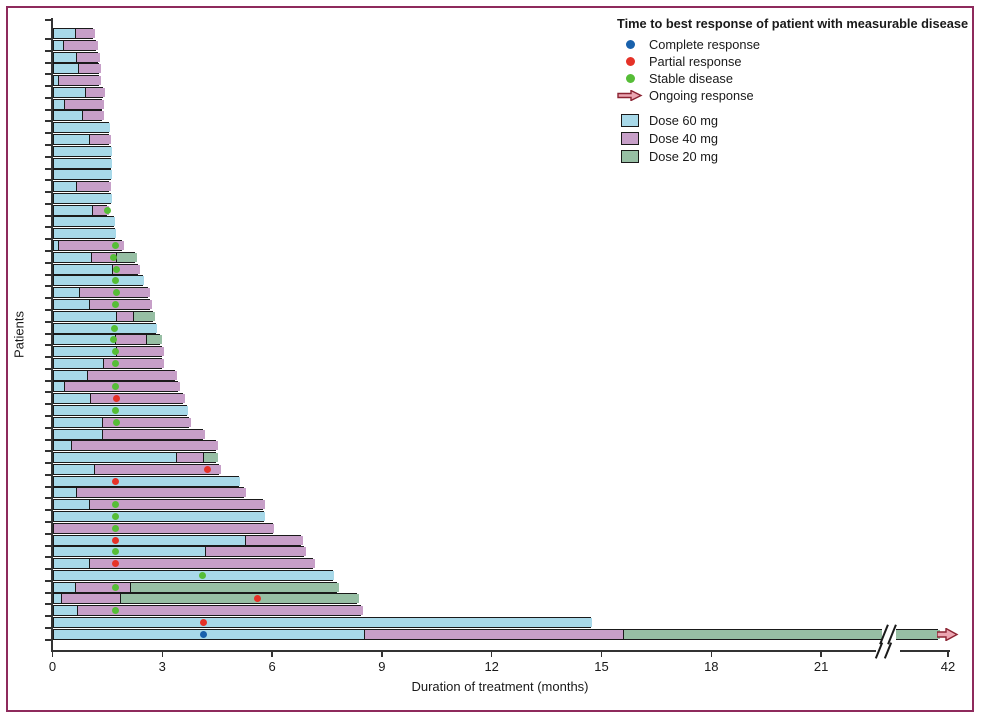 This screenshot has height=720, width=982. What do you see at coordinates (210, 457) in the screenshot?
I see `dose-segment-20mg` at bounding box center [210, 457].